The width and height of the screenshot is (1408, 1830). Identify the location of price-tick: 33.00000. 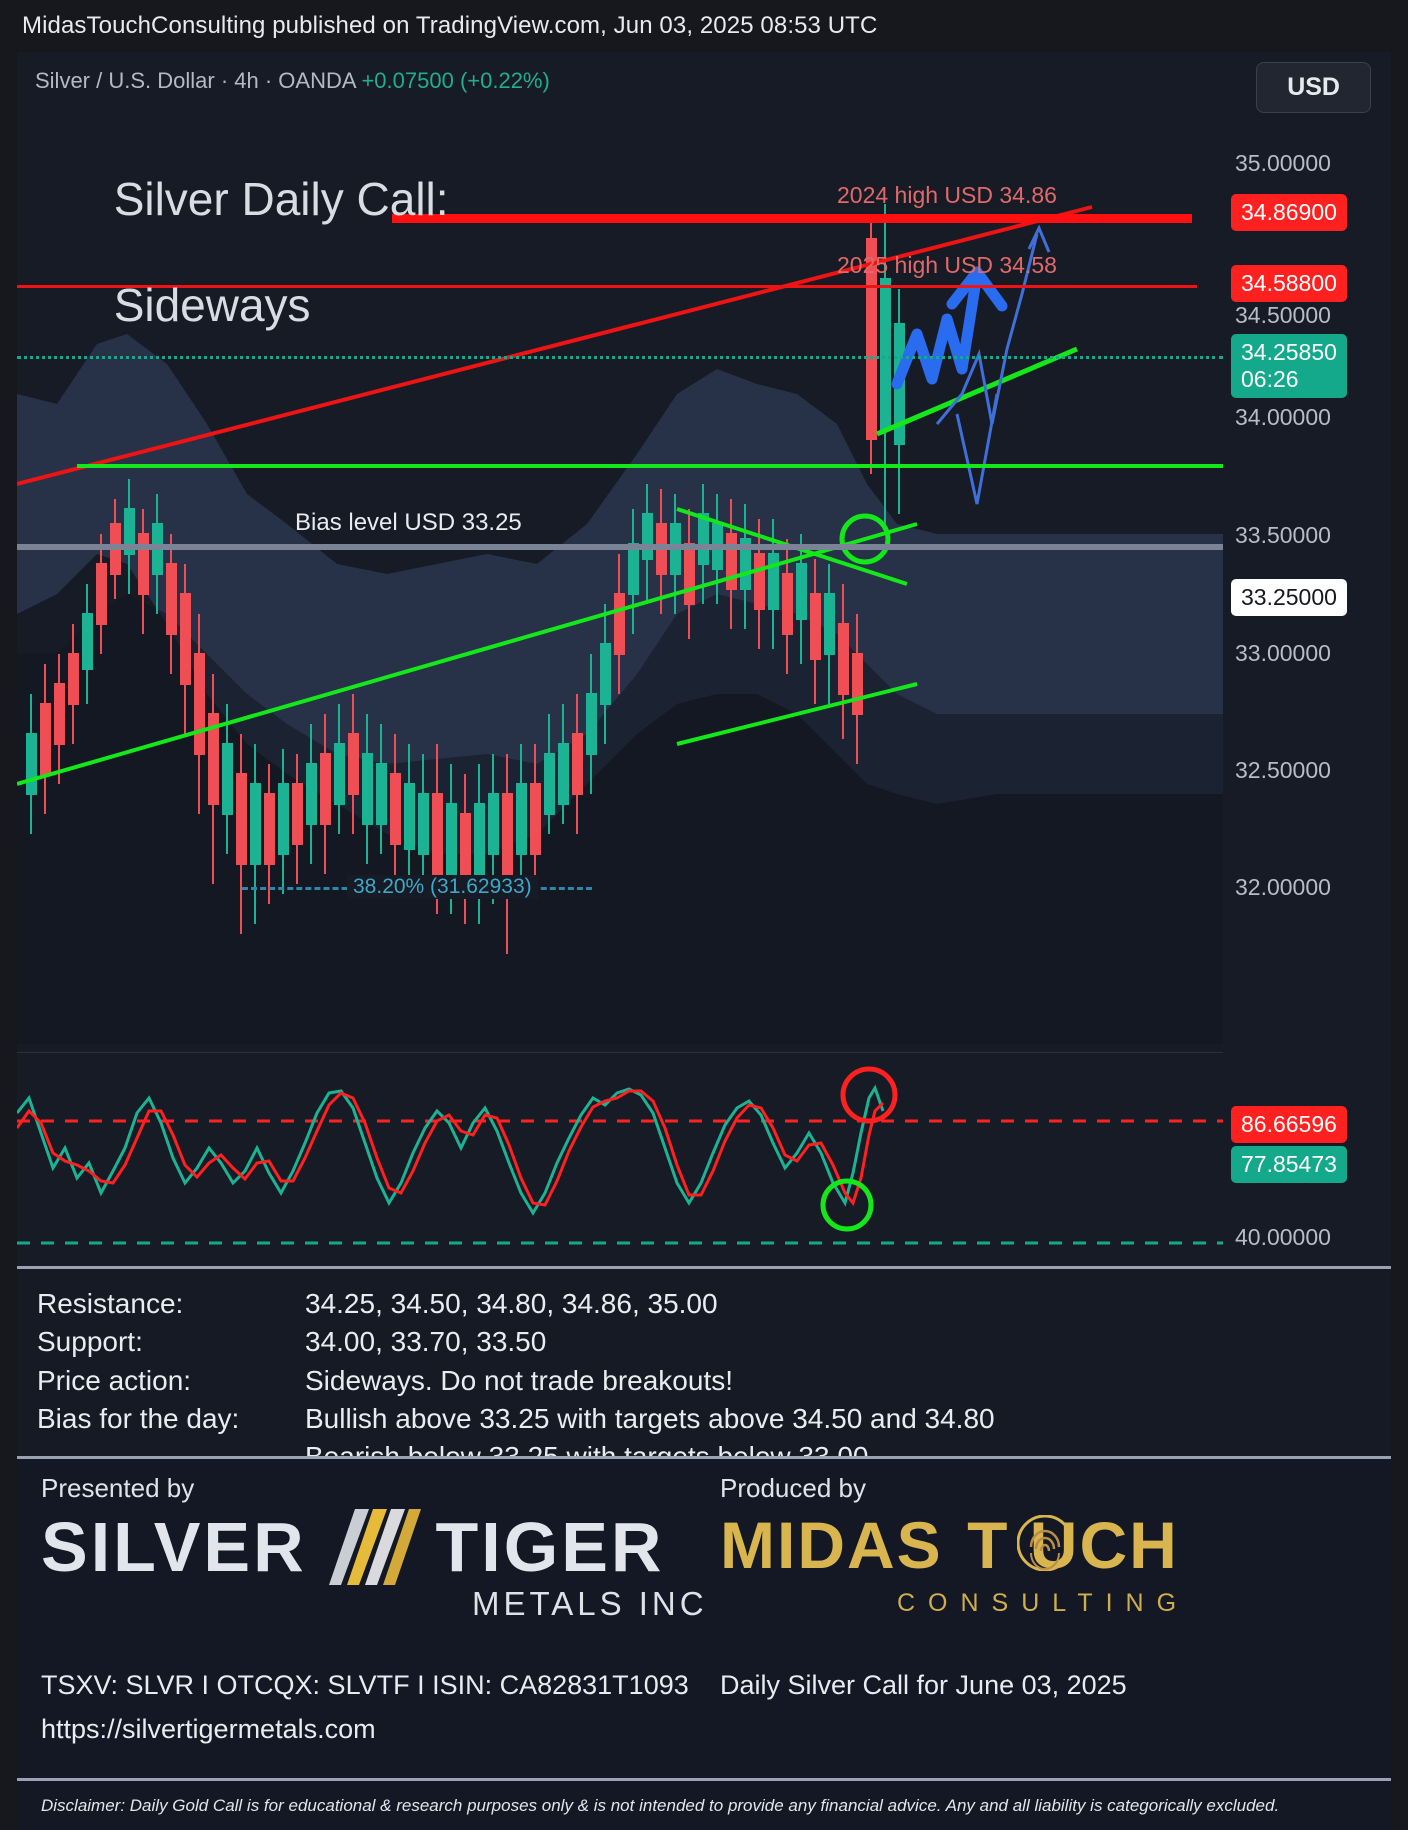
(1283, 653).